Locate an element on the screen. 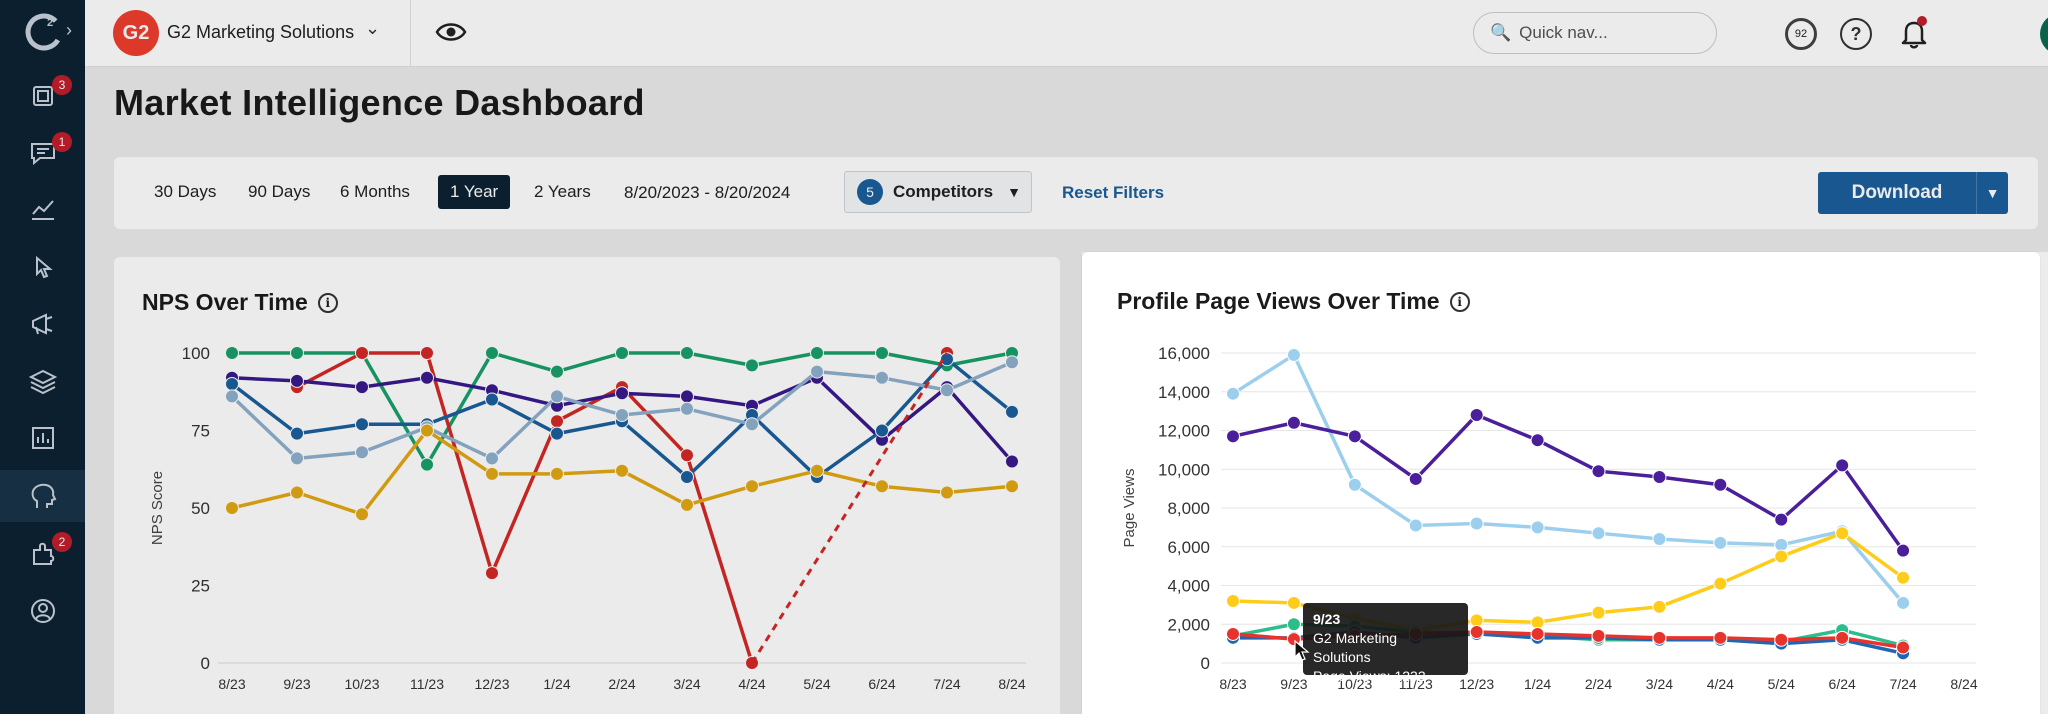 Image resolution: width=2048 pixels, height=714 pixels. sidebar-item-layers is located at coordinates (42, 381).